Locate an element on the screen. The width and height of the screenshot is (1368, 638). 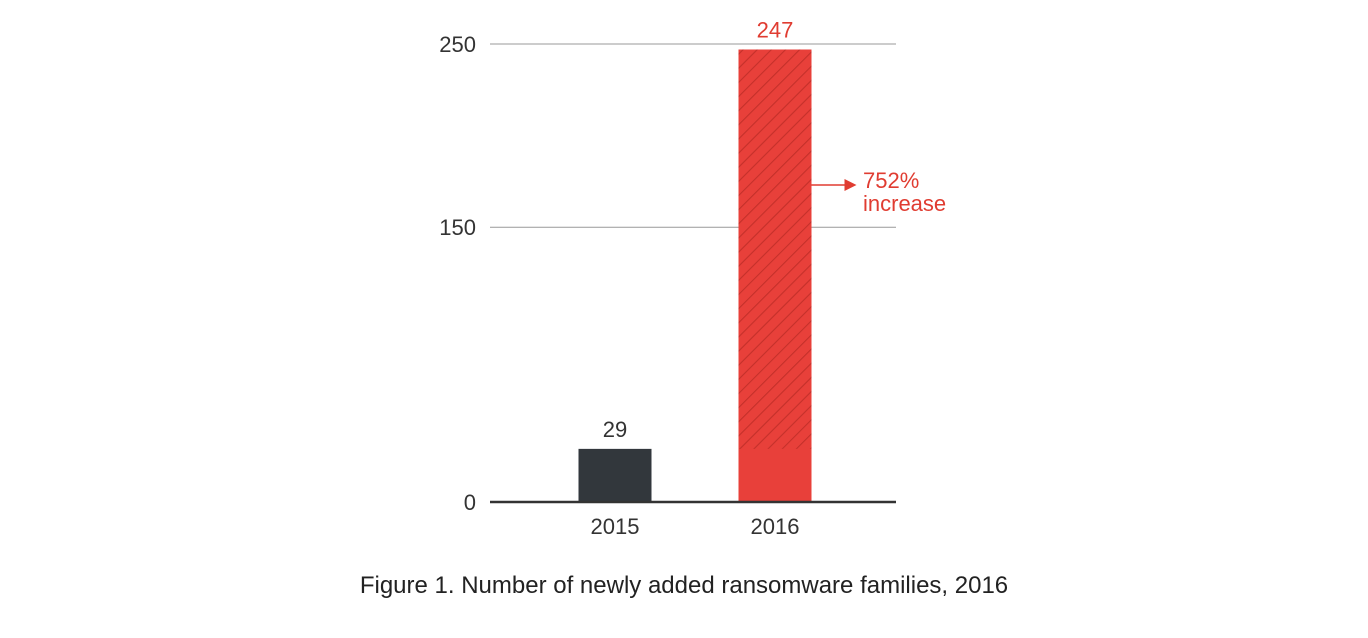
y-tick-label: 0 is located at coordinates (470, 502).